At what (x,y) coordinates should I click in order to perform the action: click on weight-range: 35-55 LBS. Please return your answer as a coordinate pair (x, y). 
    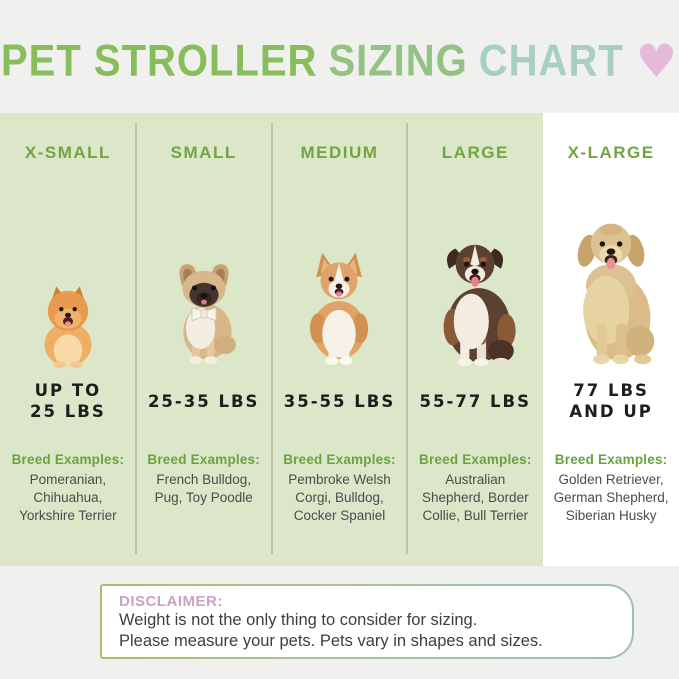
    Looking at the image, I should click on (339, 401).